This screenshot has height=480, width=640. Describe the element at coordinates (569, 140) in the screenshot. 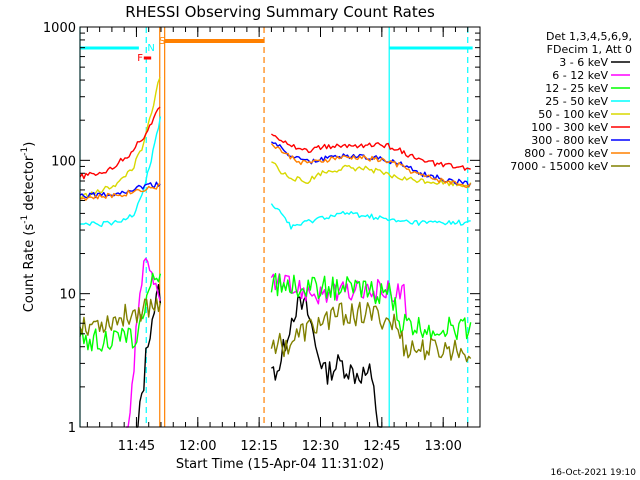

I see `legend-entry-label: 300 - 800 keV` at that location.